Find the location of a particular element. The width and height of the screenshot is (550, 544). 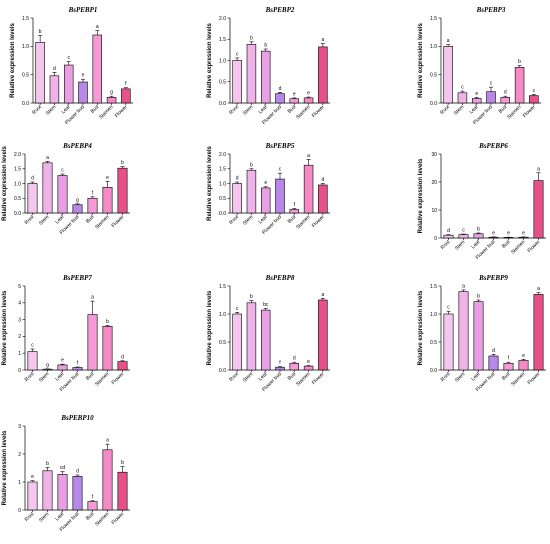

y-tick-label: 4 is located at coordinates (19, 304).